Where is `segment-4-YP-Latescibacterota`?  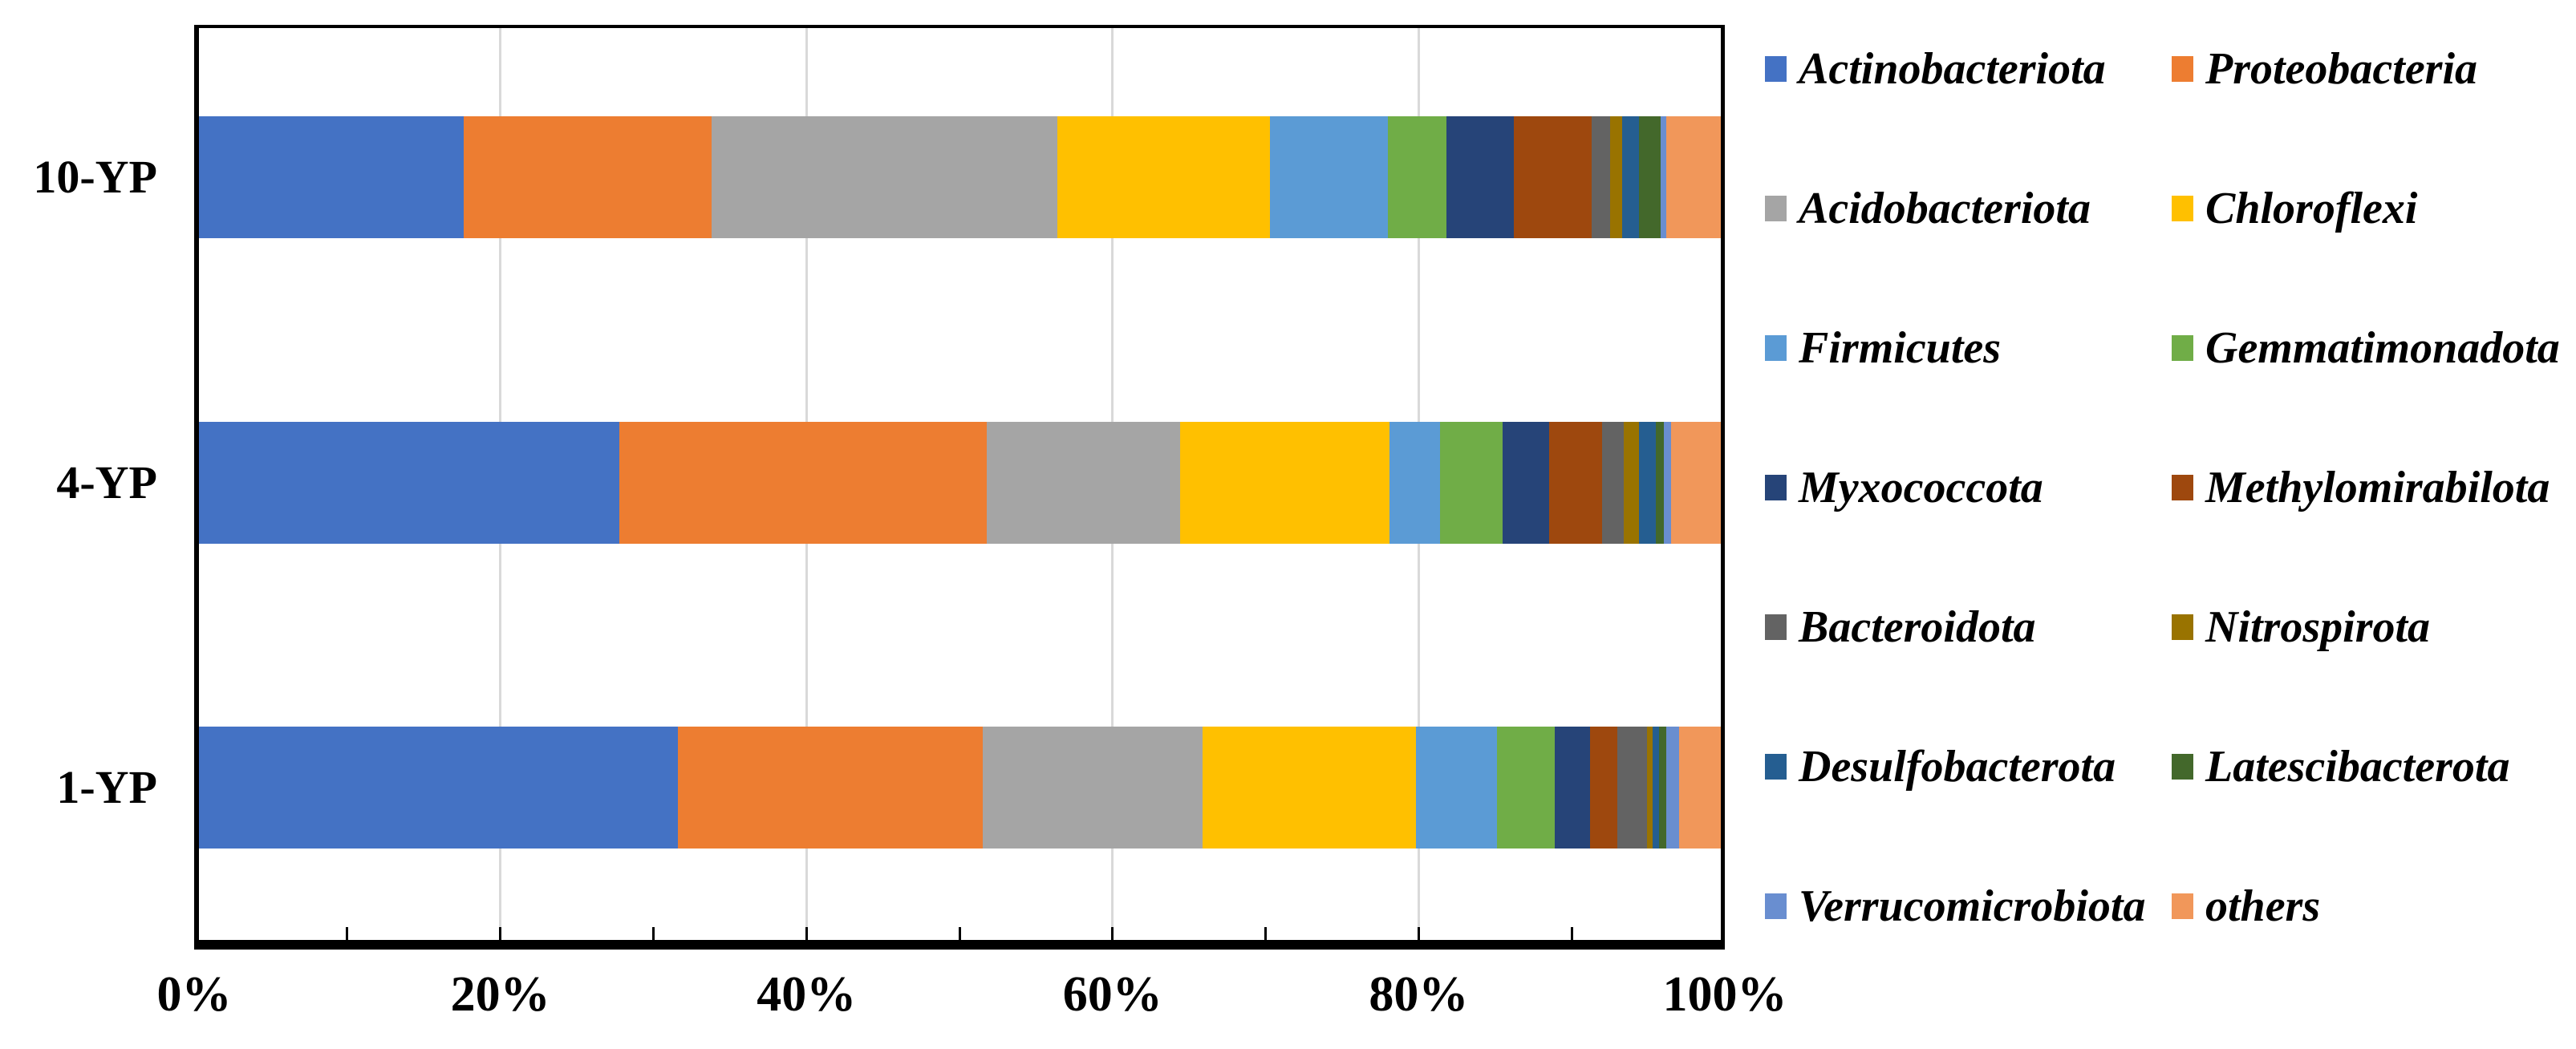 segment-4-YP-Latescibacterota is located at coordinates (1660, 482).